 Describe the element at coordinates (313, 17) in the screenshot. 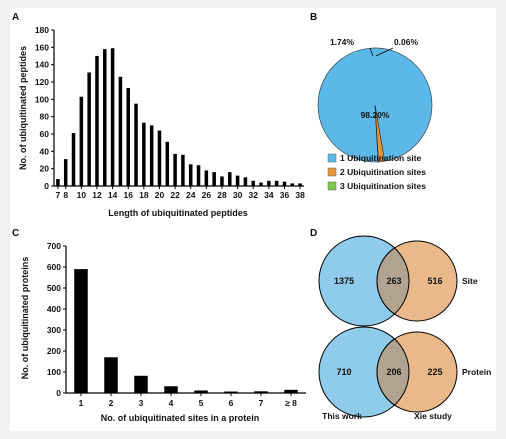

I see `panel-letter-b: B` at that location.